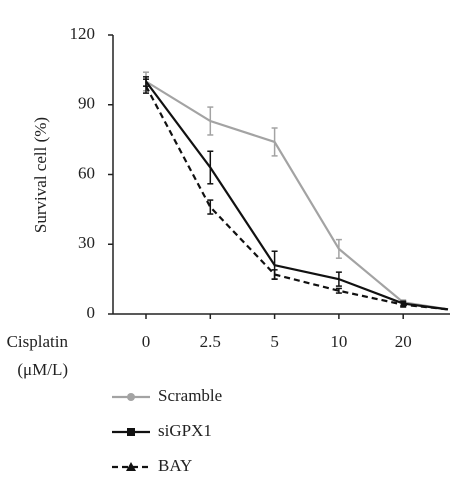  I want to click on x-tick-label: 10, so click(338, 341).